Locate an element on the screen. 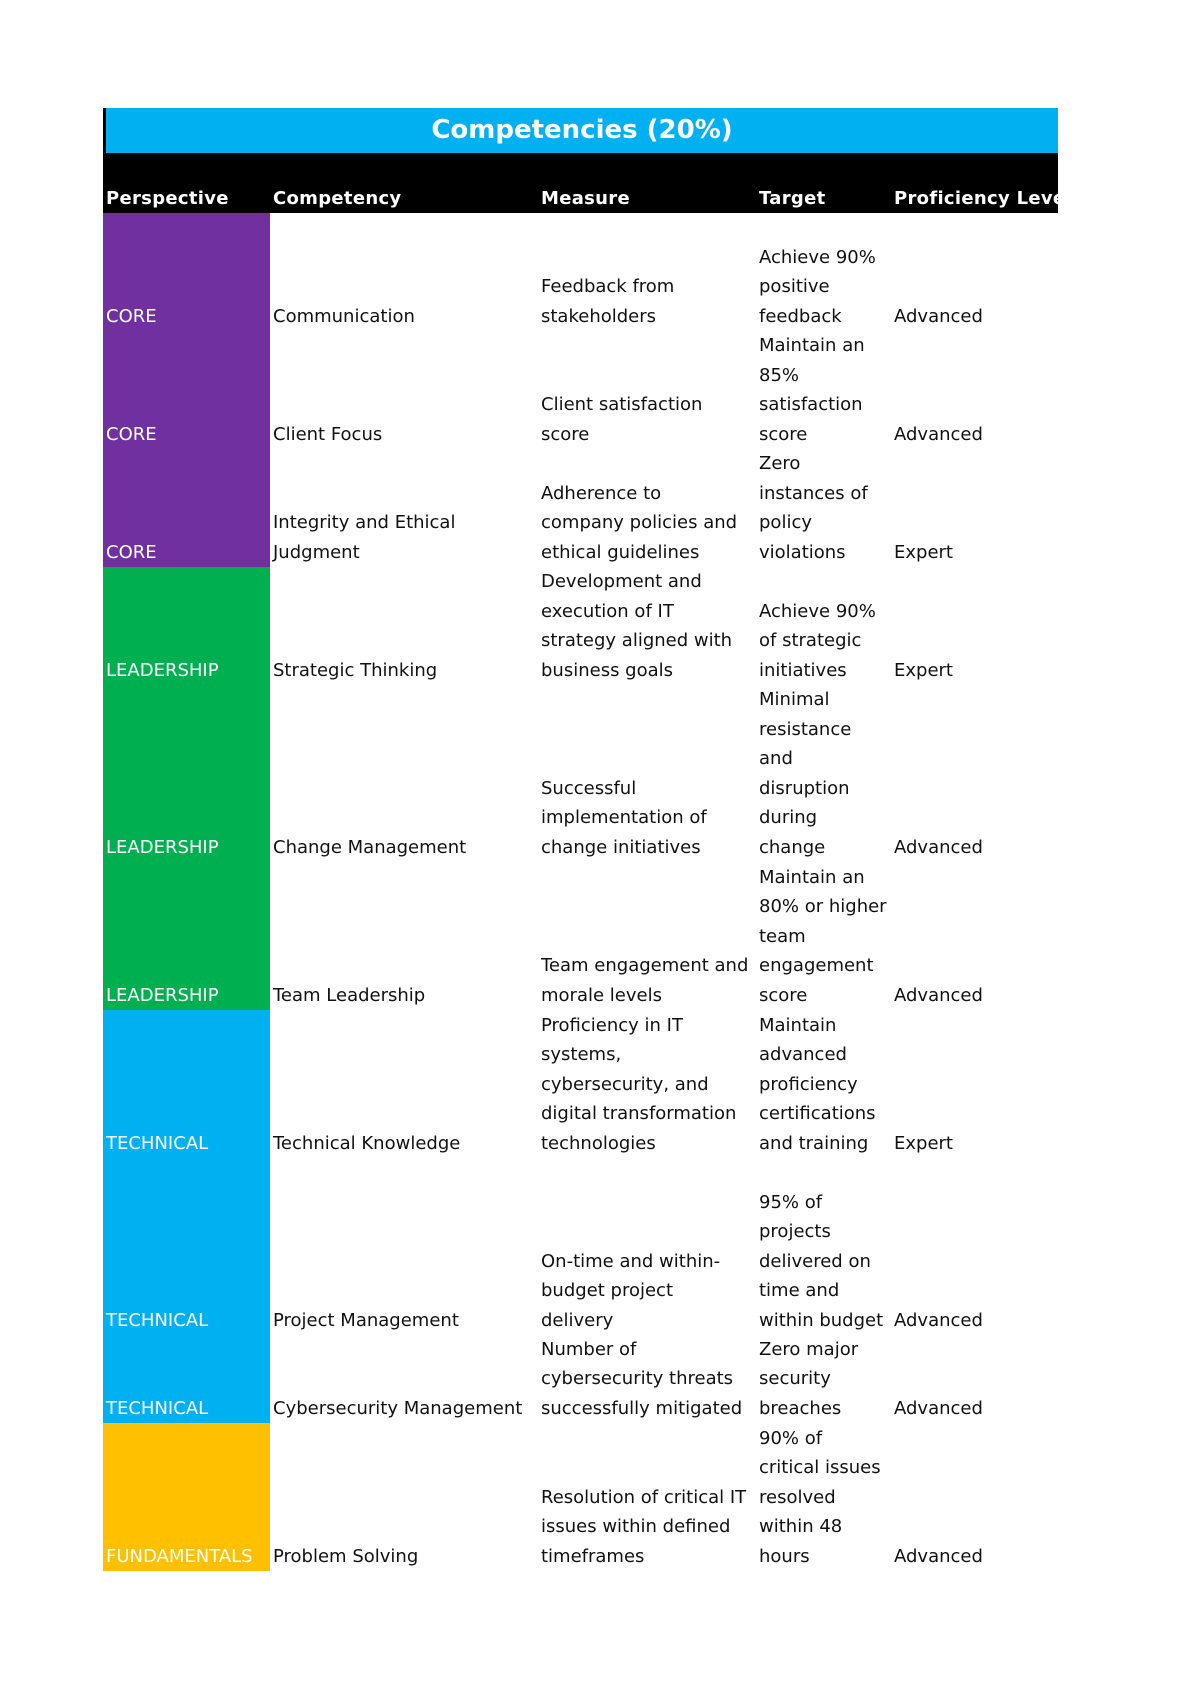 Image resolution: width=1200 pixels, height=1696 pixels. target-cell-line: Zero is located at coordinates (780, 463).